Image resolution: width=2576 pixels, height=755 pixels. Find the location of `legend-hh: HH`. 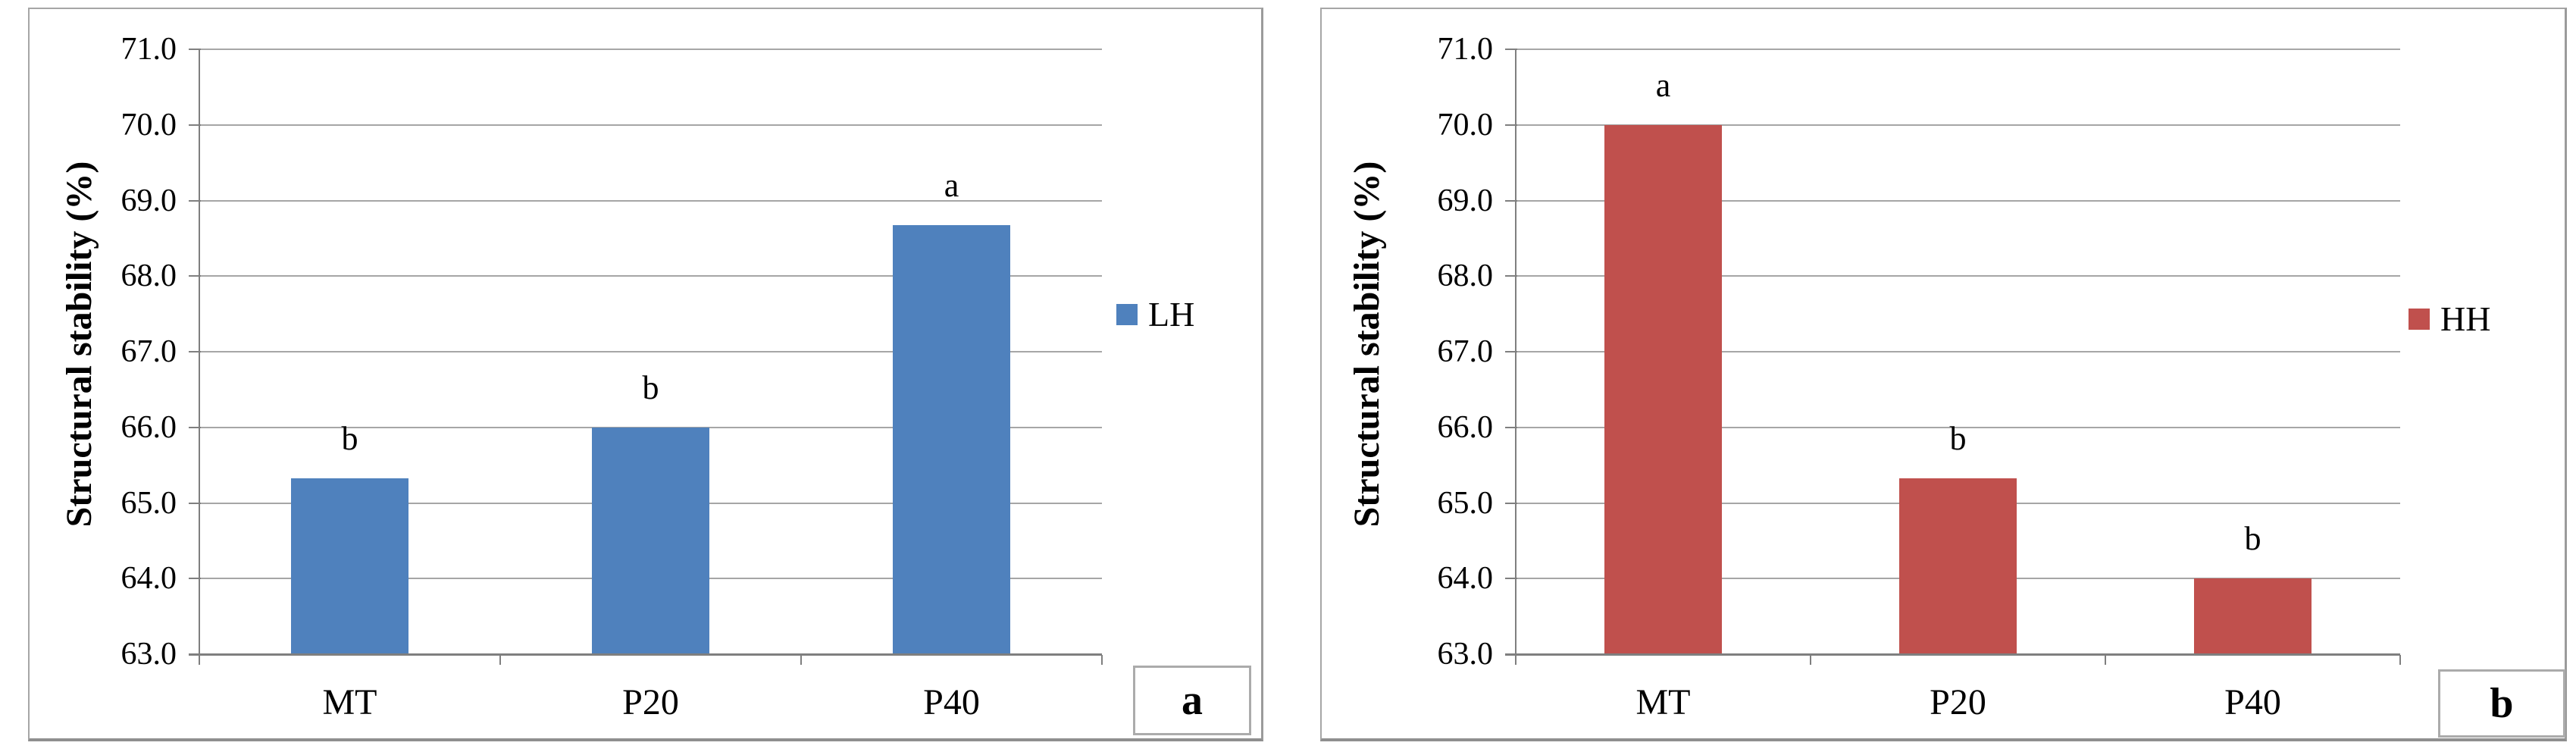

legend-hh: HH is located at coordinates (2449, 319).